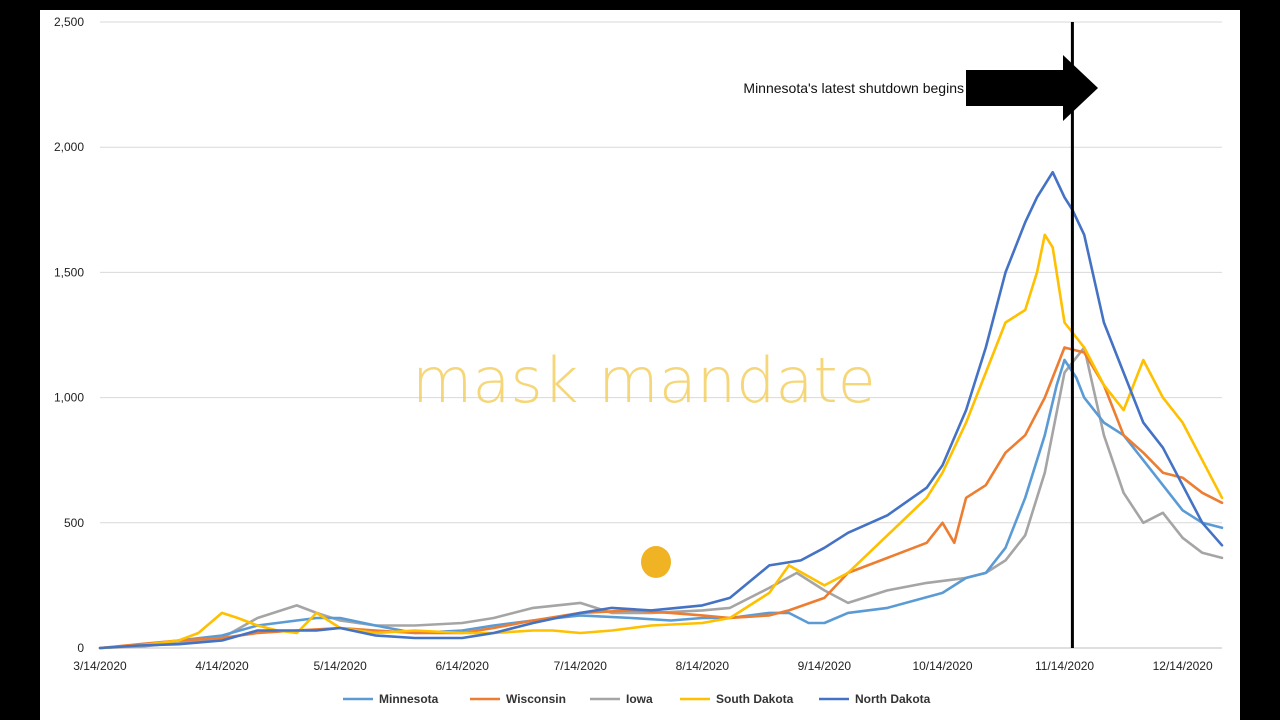 The height and width of the screenshot is (720, 1280). Describe the element at coordinates (69, 335) in the screenshot. I see `y-axis-labels: 0 500 1,000 1,500 2,000 2,500` at that location.